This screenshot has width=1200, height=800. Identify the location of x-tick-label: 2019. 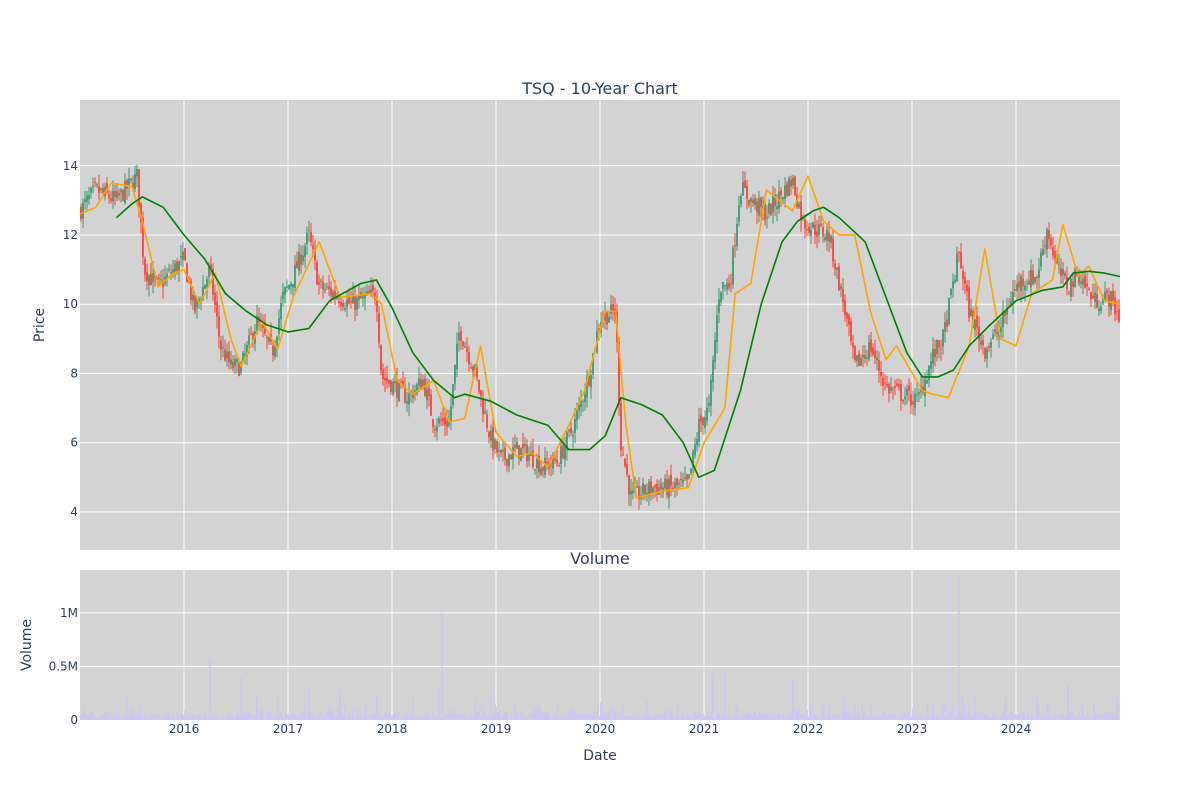
(496, 729).